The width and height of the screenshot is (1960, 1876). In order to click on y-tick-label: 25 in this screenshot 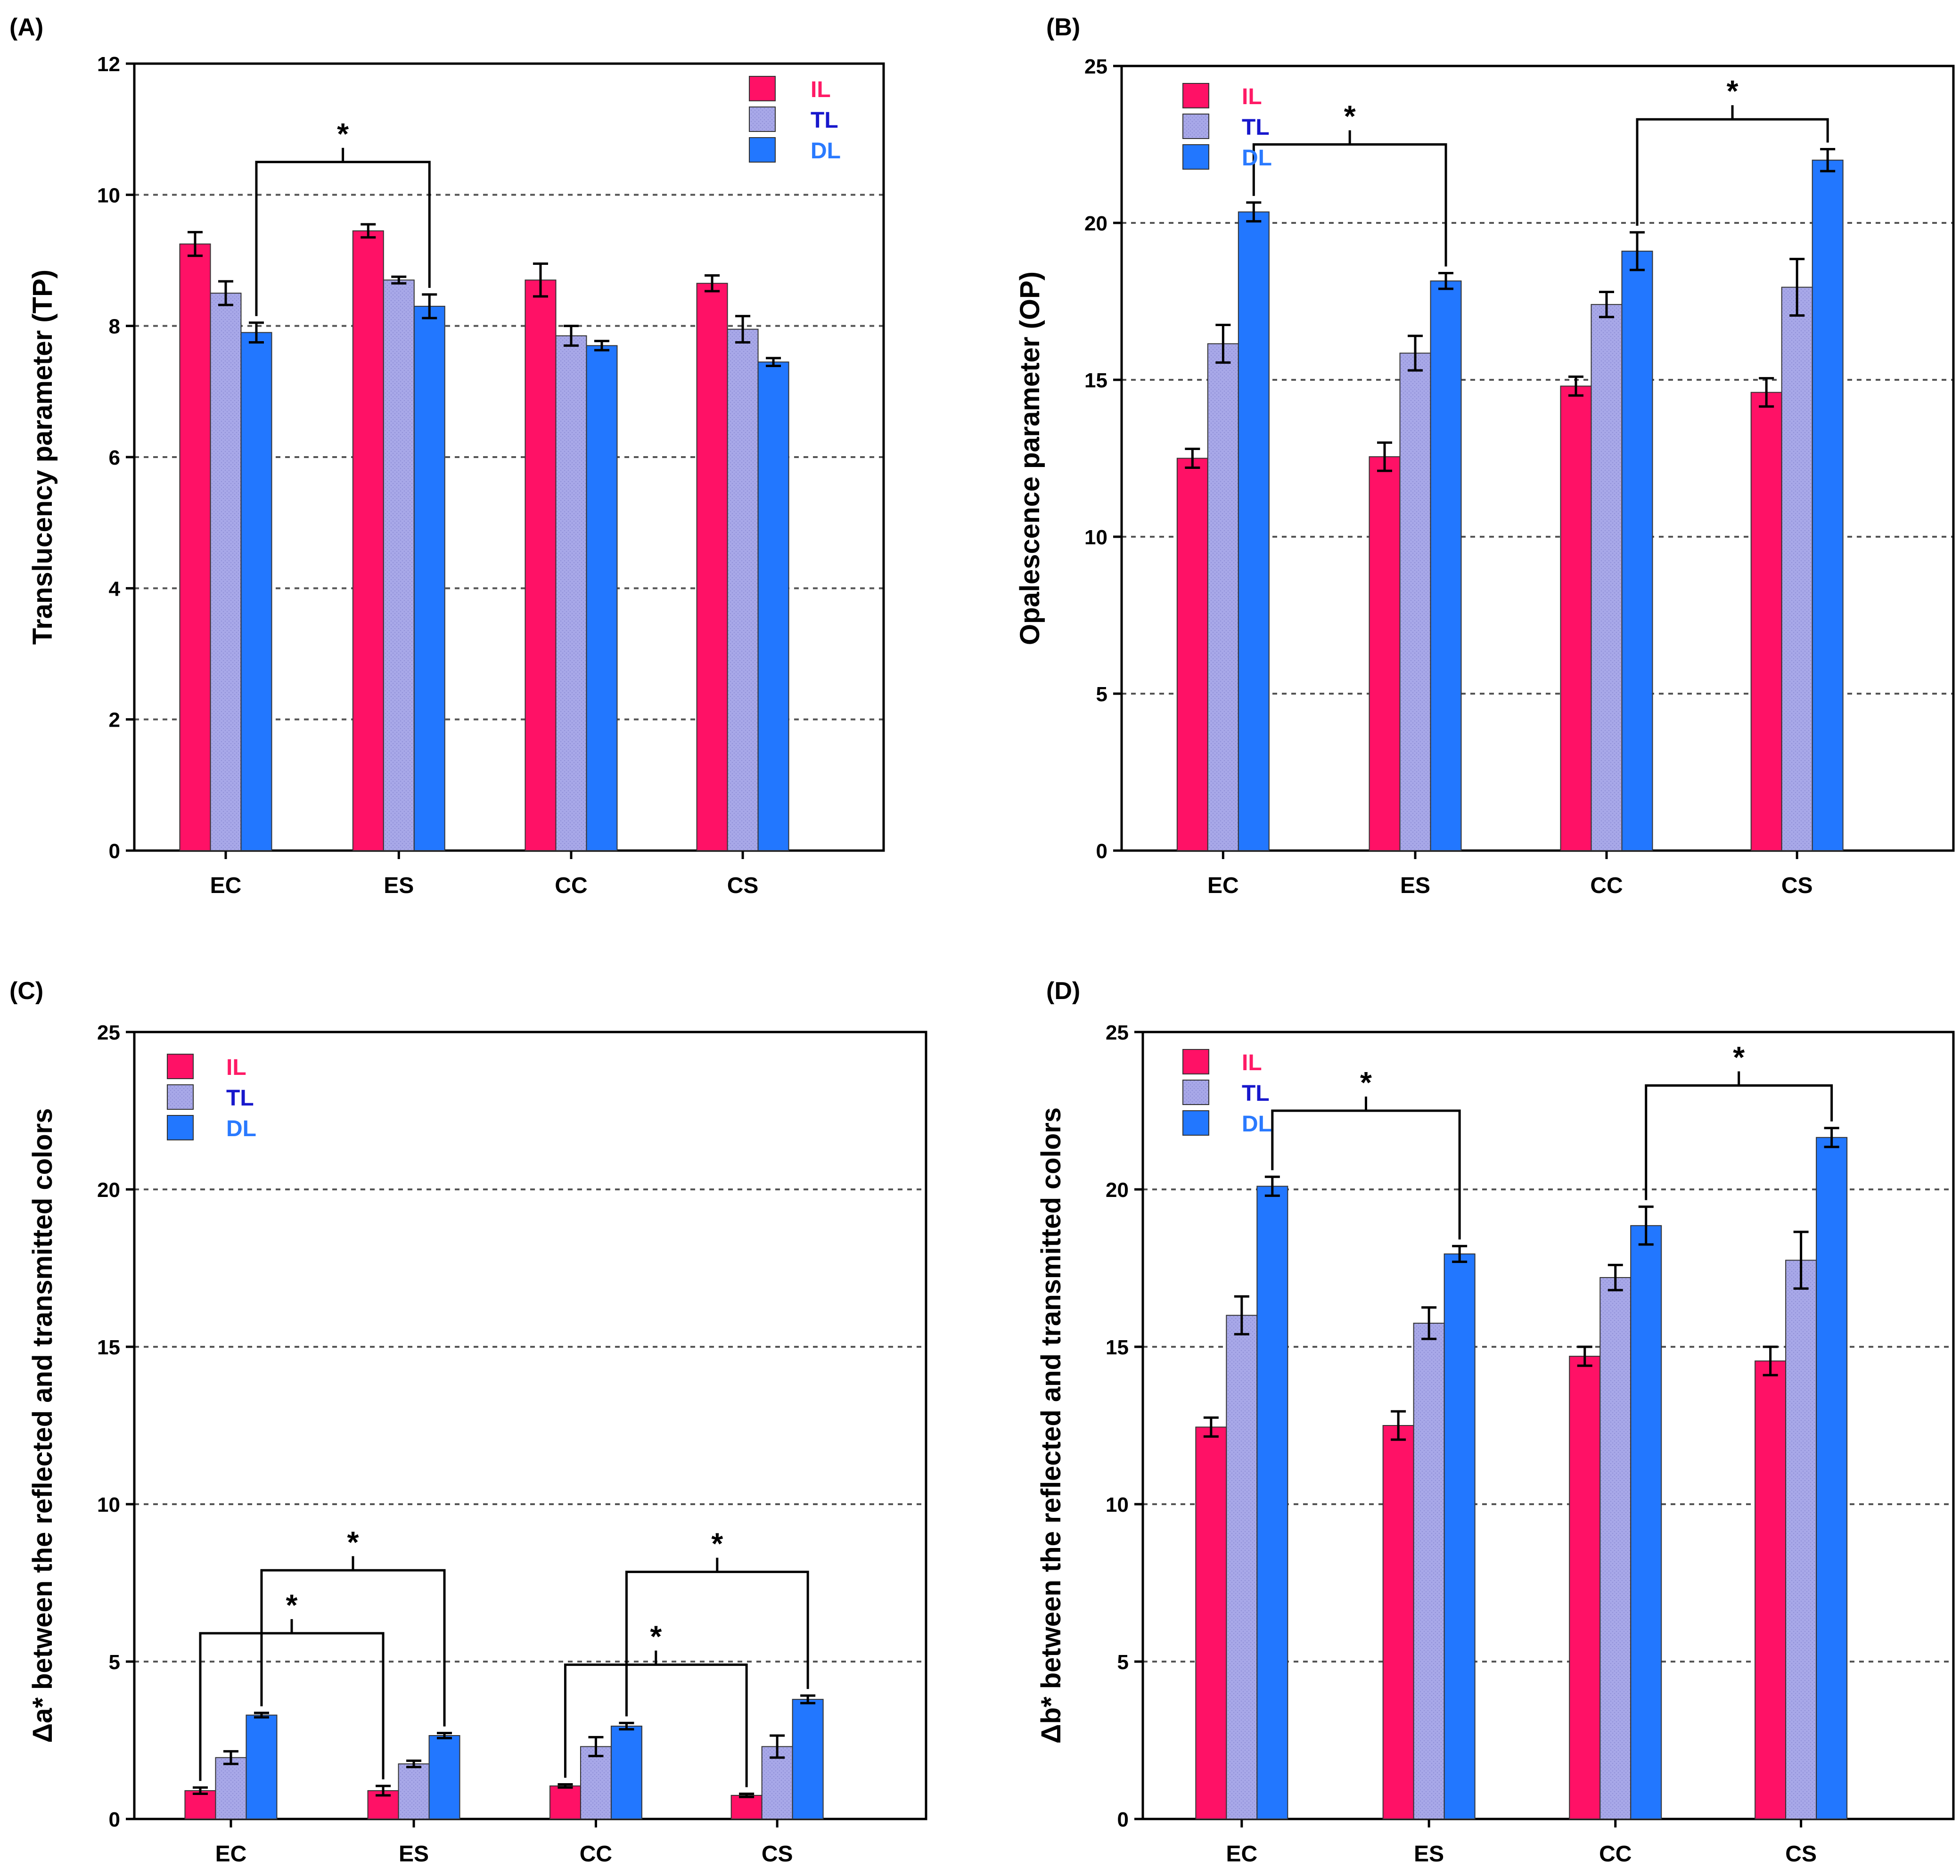, I will do `click(1117, 1032)`.